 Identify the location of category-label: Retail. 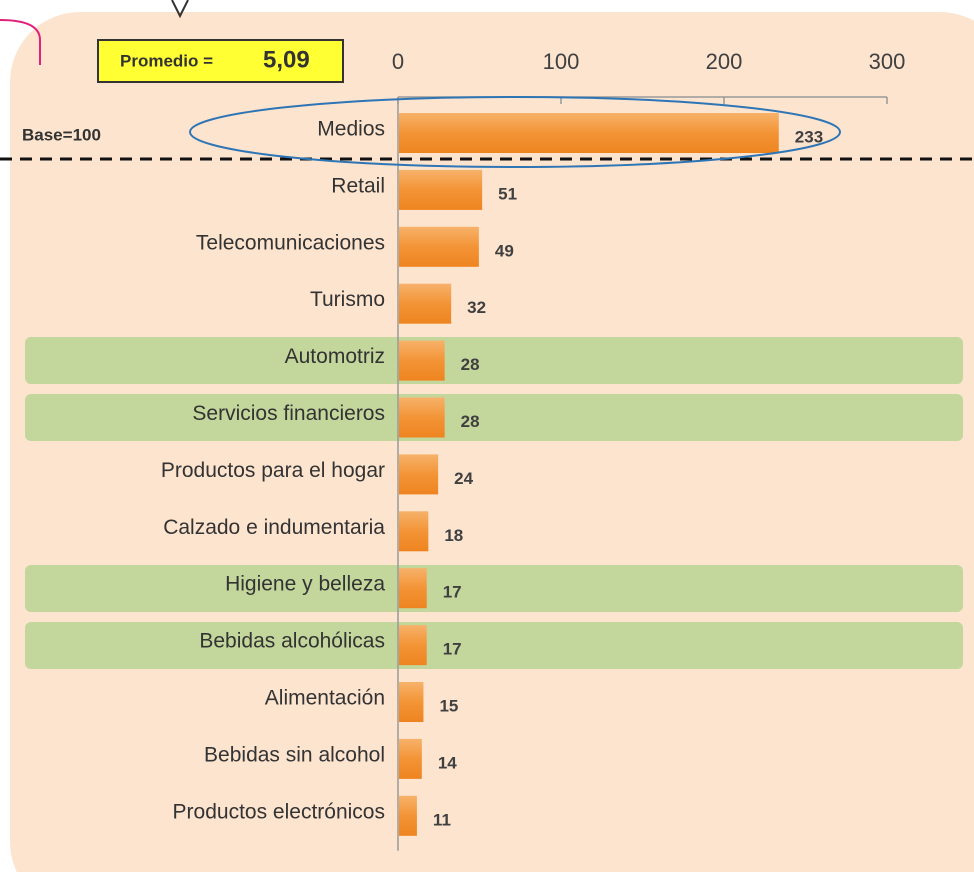
(358, 185).